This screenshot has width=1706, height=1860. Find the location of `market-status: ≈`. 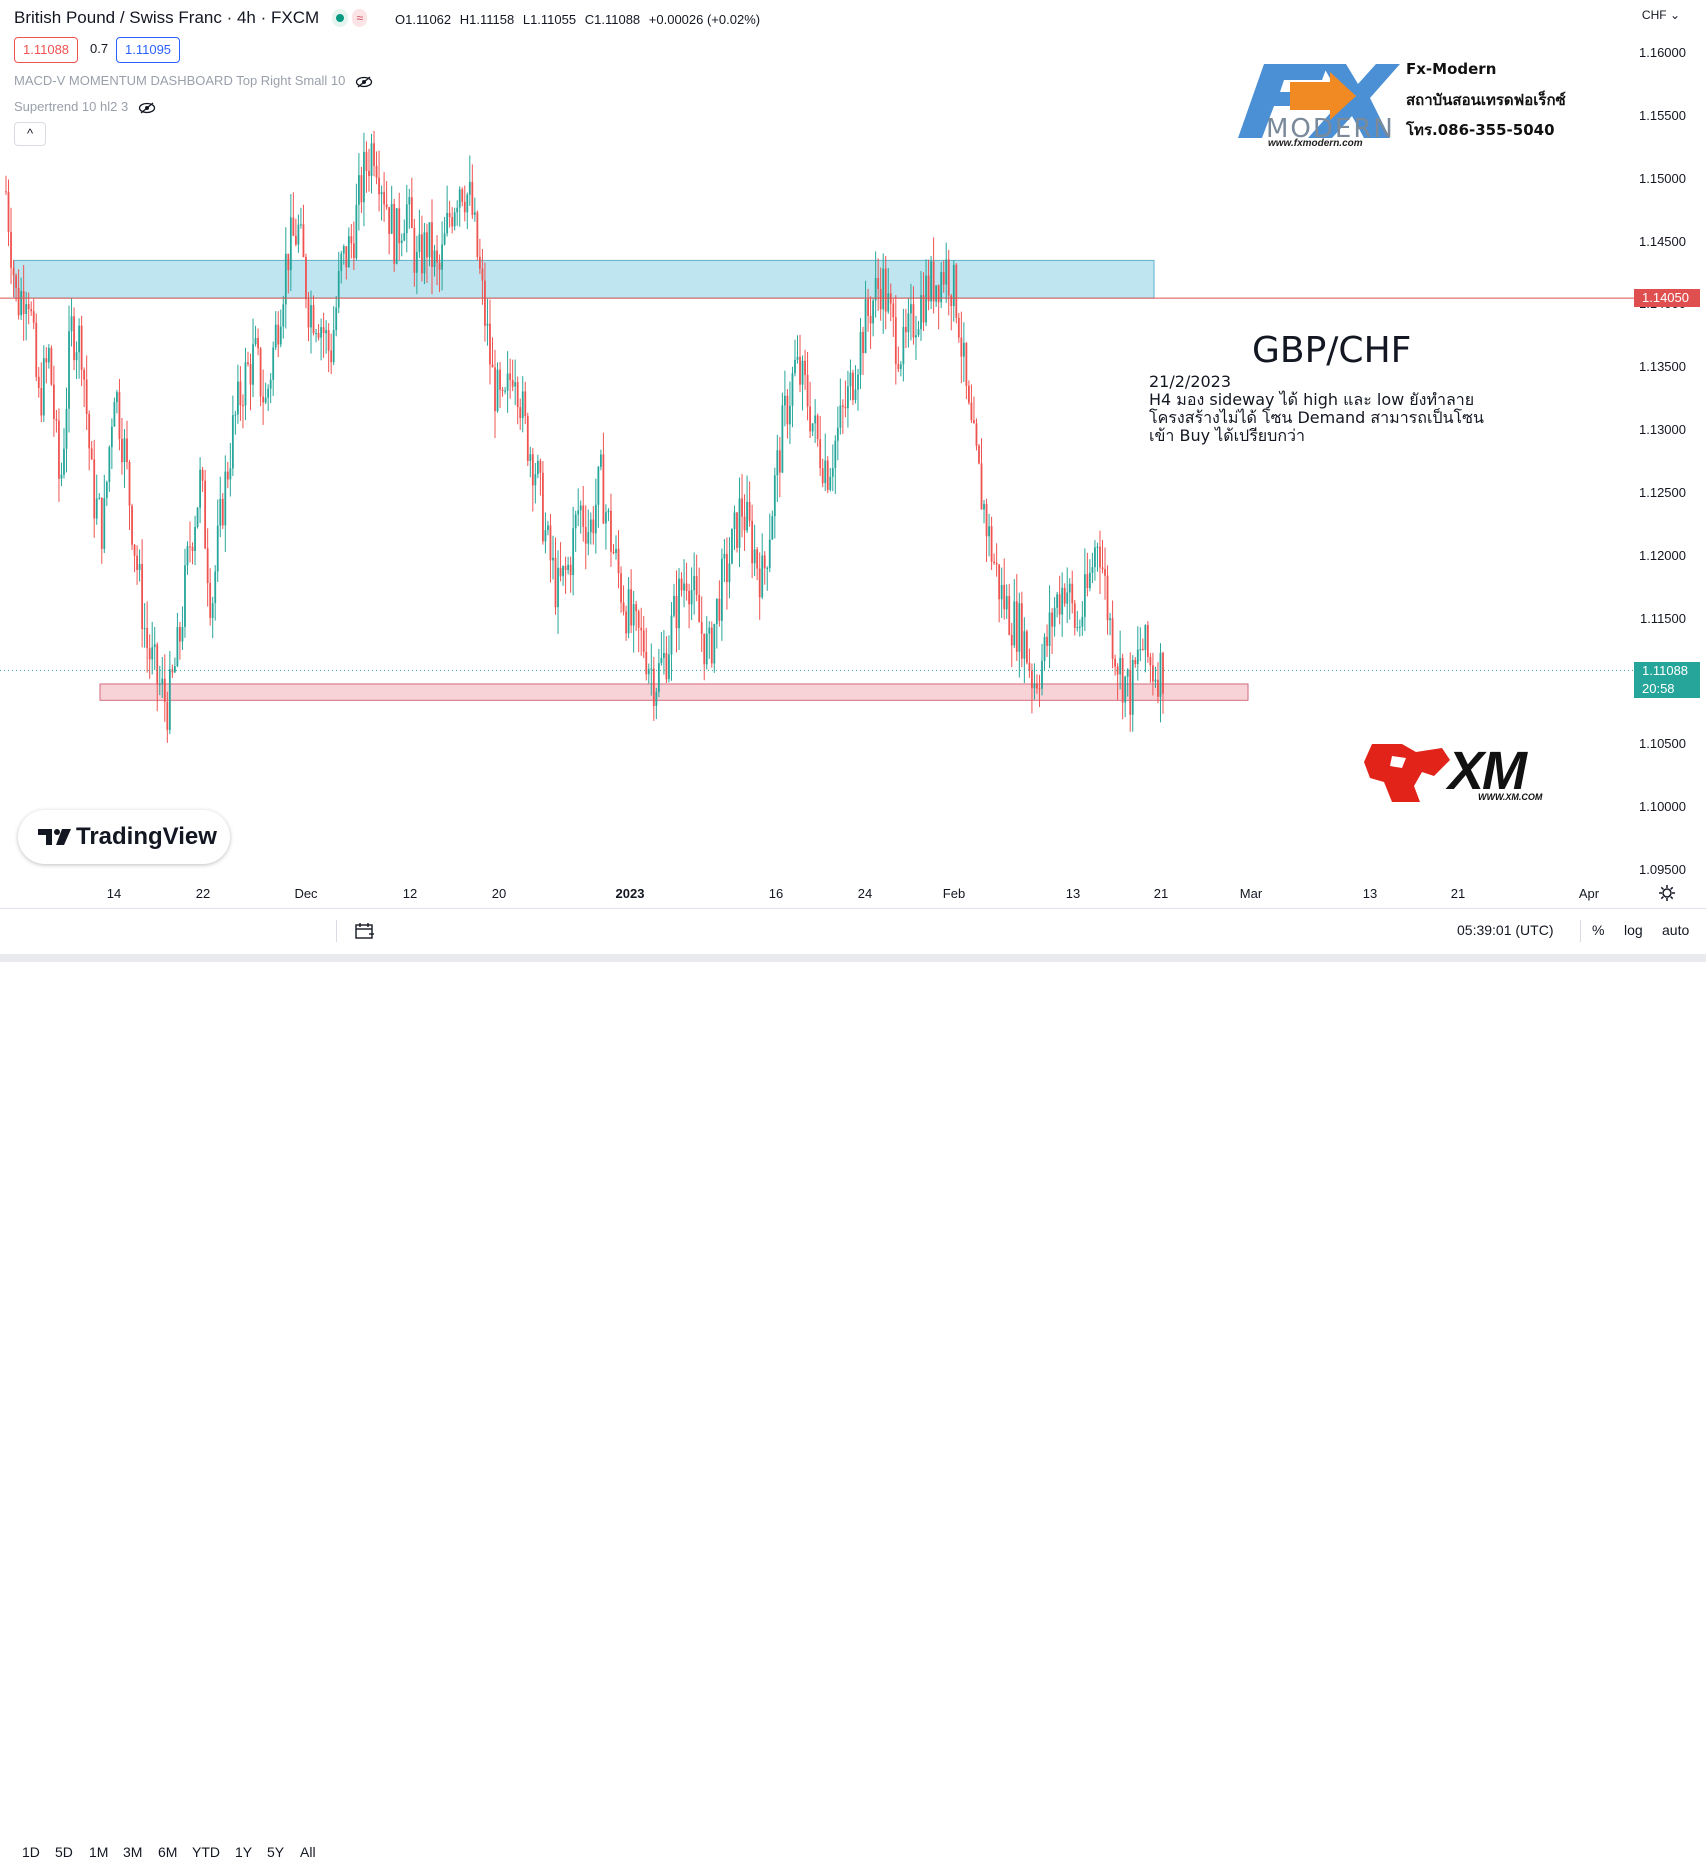

market-status: ≈ is located at coordinates (350, 18).